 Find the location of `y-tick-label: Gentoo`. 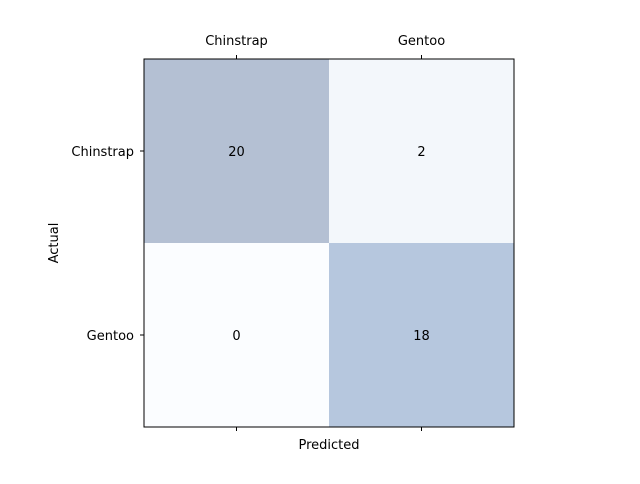

y-tick-label: Gentoo is located at coordinates (110, 336).